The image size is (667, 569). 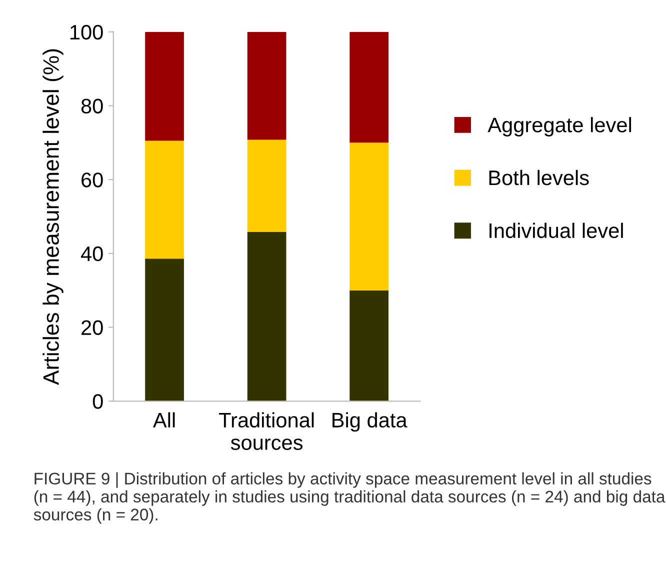 What do you see at coordinates (86, 32) in the screenshot?
I see `y-tick-label: 100` at bounding box center [86, 32].